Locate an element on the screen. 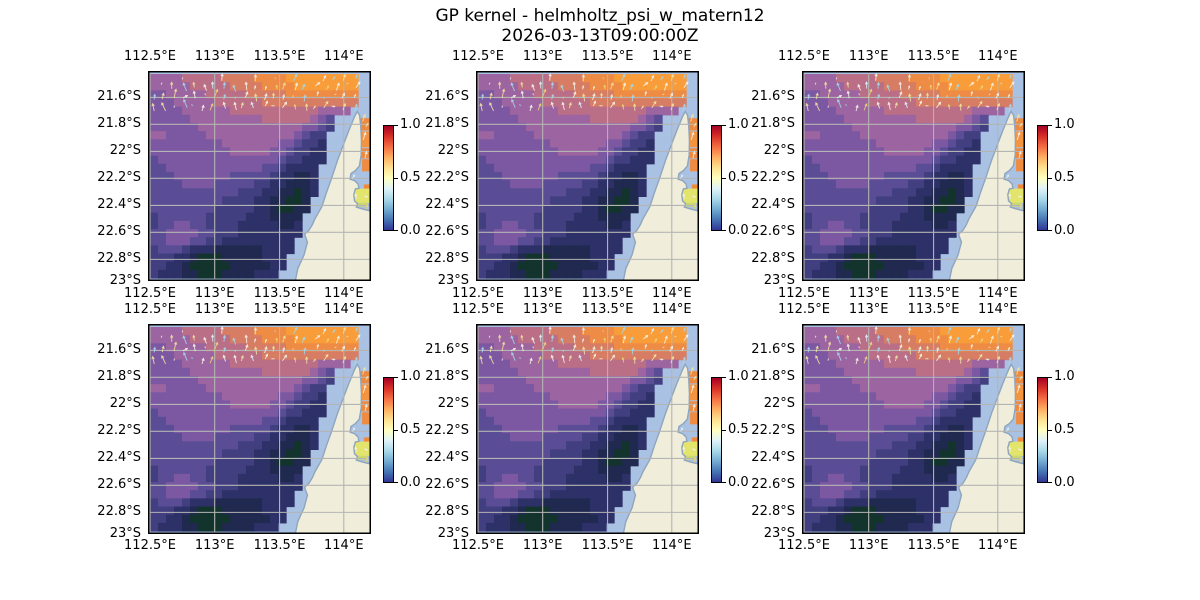 The height and width of the screenshot is (600, 1200). map-canvas-r2c2 is located at coordinates (587, 429).